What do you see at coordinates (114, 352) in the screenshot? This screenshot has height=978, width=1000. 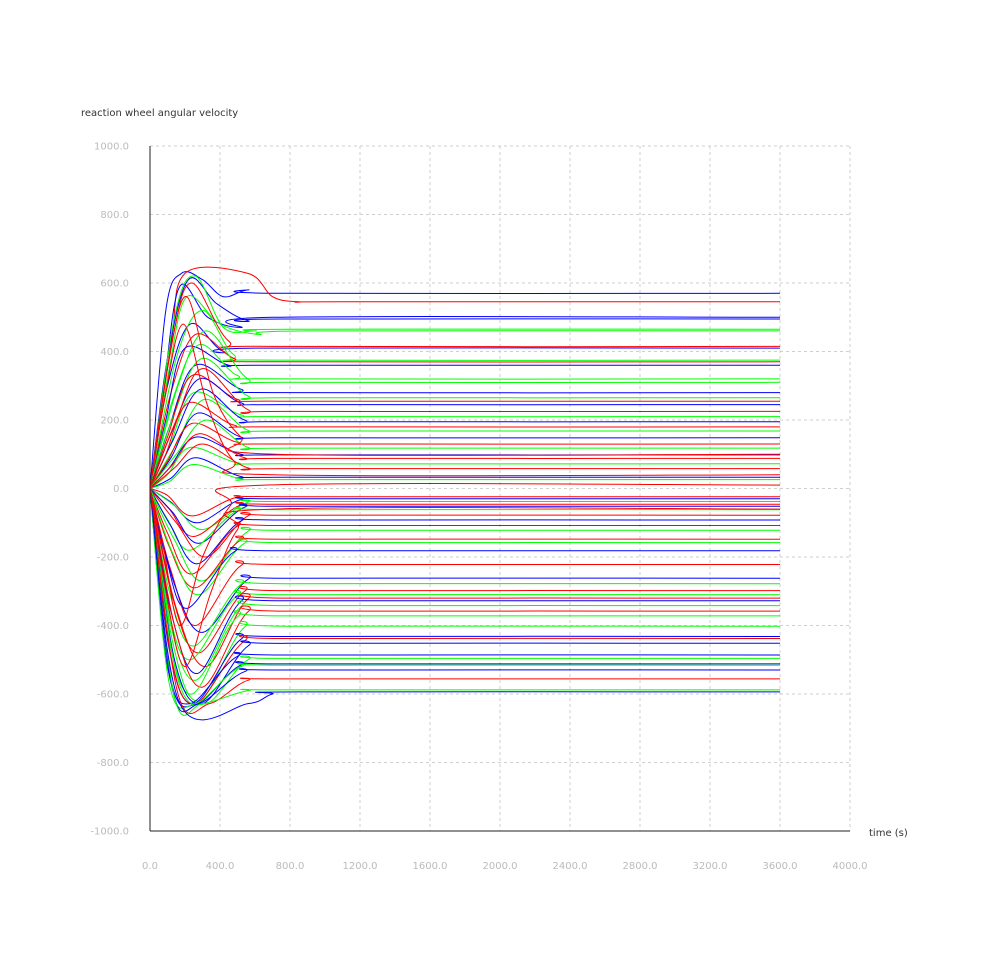 I see `y-tick-label: 400.0` at bounding box center [114, 352].